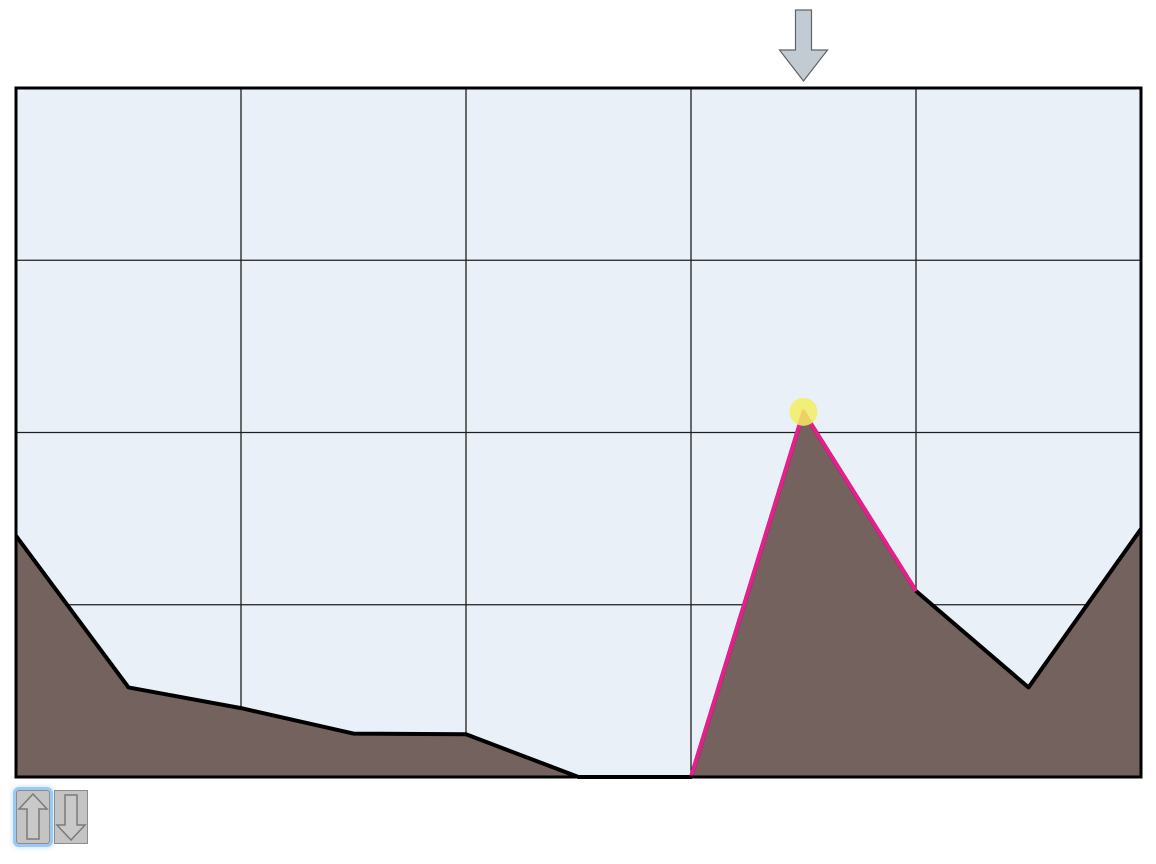  I want to click on lower-terrain-button, so click(71, 817).